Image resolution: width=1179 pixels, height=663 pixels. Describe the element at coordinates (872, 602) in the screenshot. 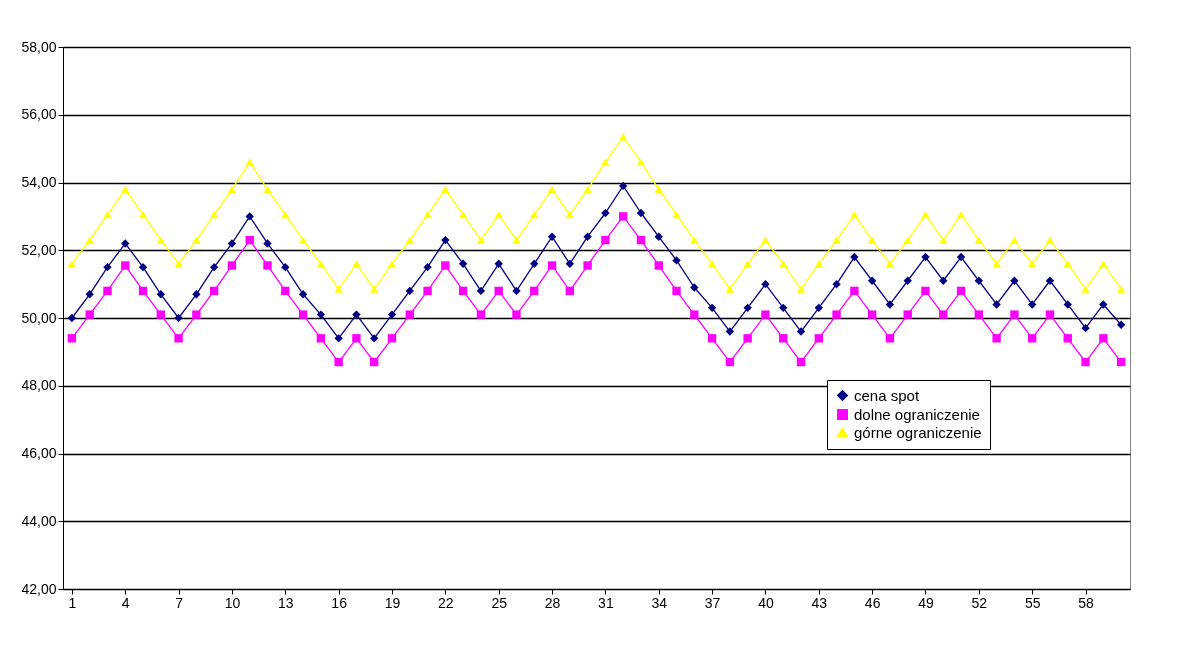

I see `x-tick-label: 46` at that location.